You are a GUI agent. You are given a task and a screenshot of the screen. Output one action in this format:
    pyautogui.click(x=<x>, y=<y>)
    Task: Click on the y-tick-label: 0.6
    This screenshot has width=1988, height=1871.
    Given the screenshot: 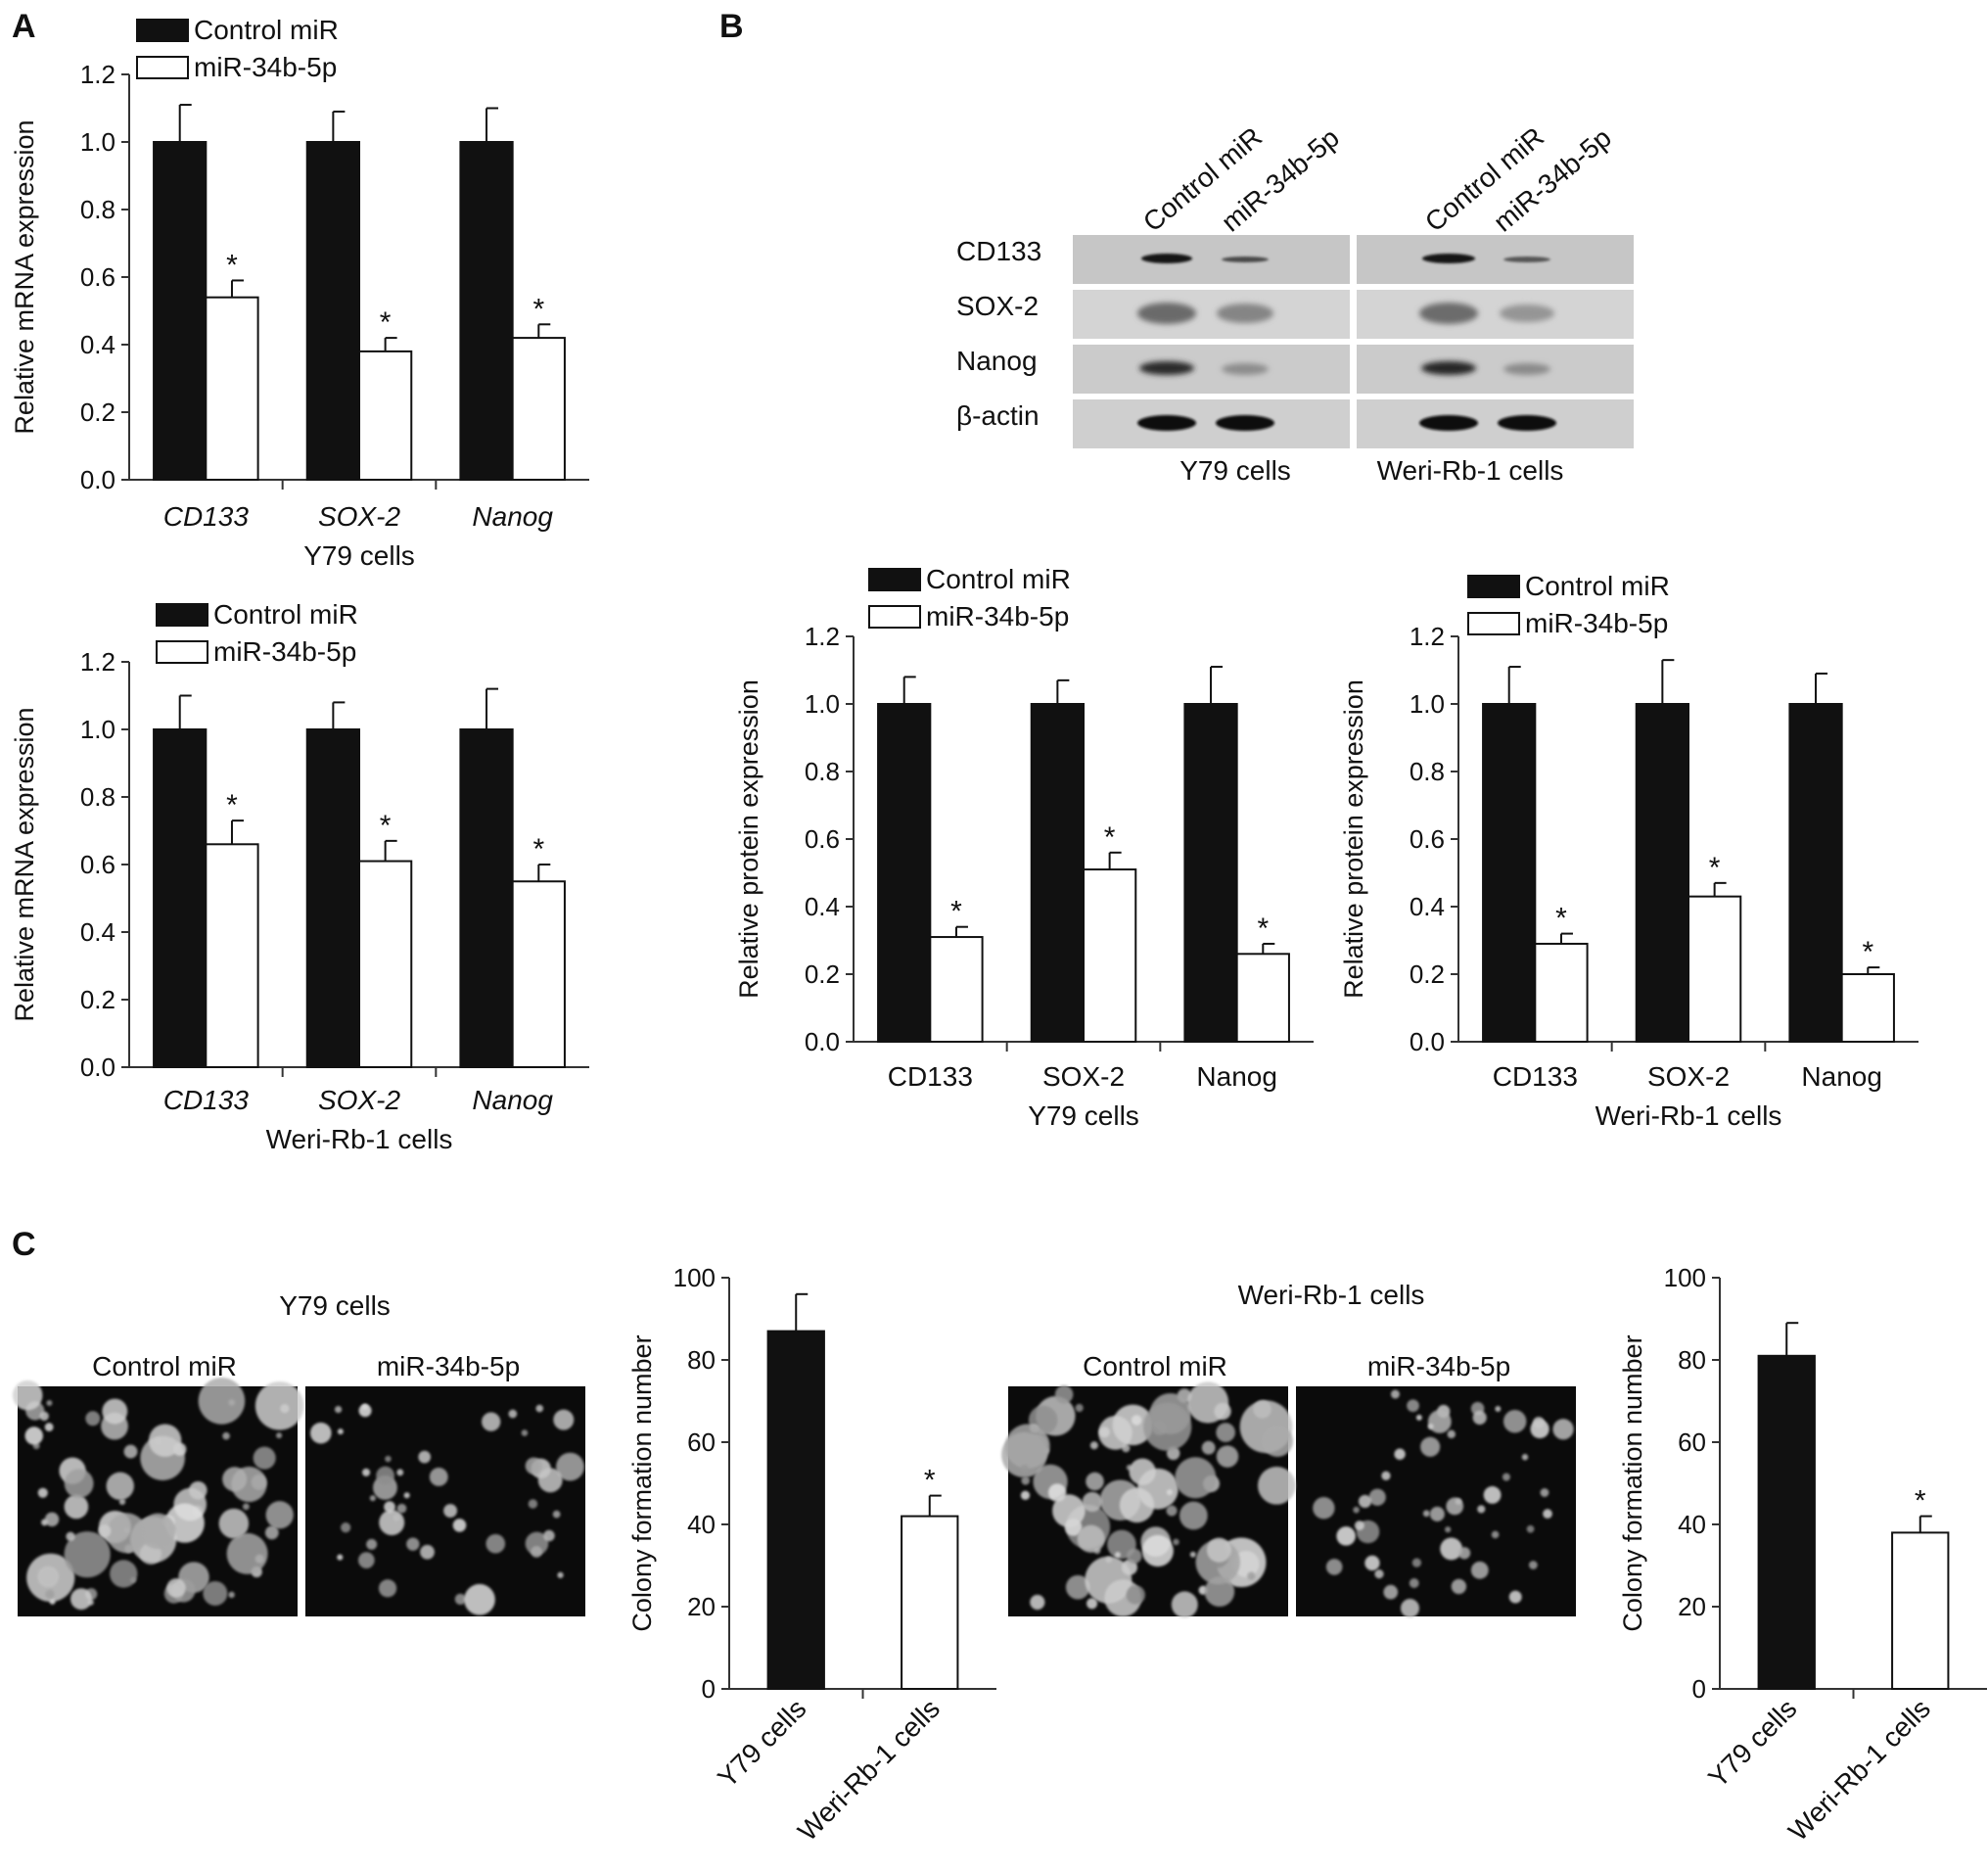 What is the action you would take?
    pyautogui.click(x=1427, y=839)
    